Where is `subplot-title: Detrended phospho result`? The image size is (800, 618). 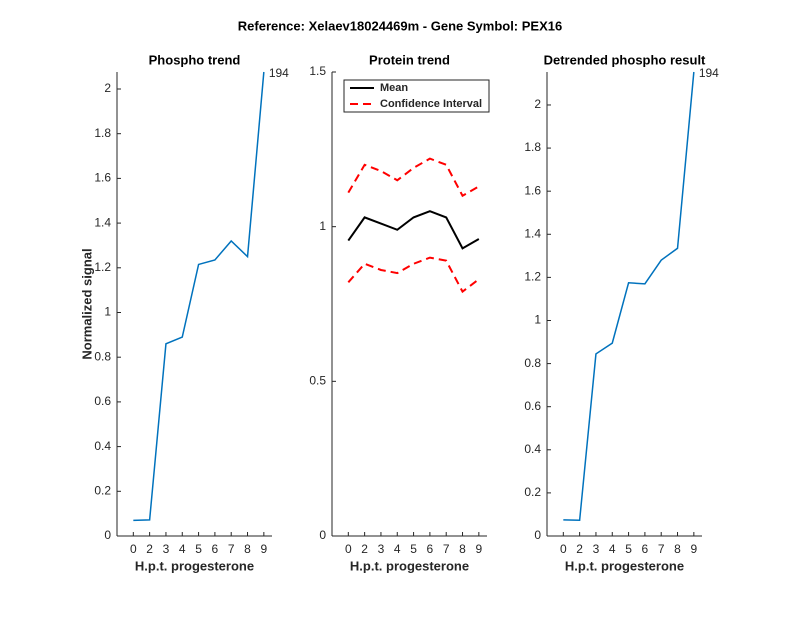
subplot-title: Detrended phospho result is located at coordinates (625, 59).